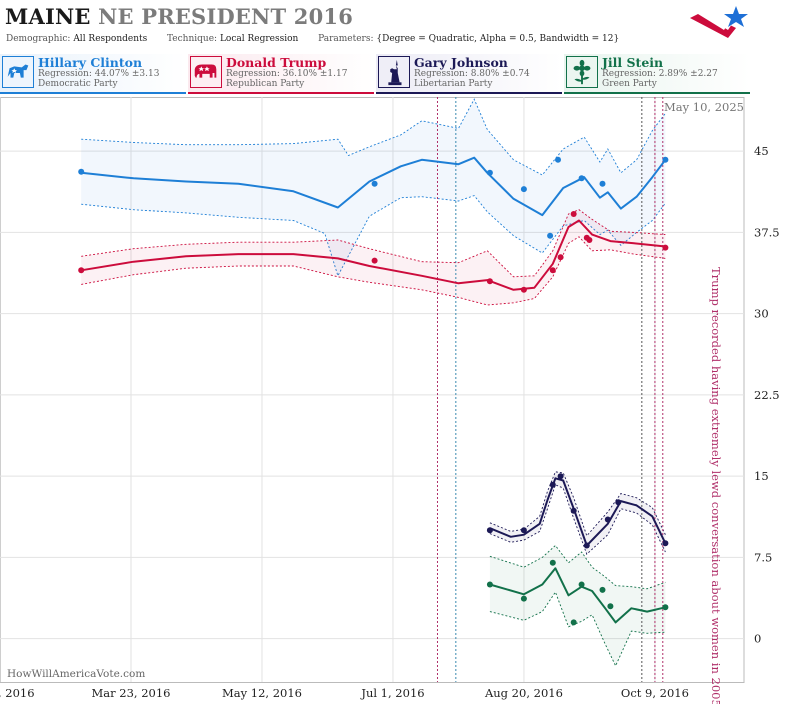 The image size is (789, 704). What do you see at coordinates (346, 39) in the screenshot?
I see `parameters-label: Parameters:` at bounding box center [346, 39].